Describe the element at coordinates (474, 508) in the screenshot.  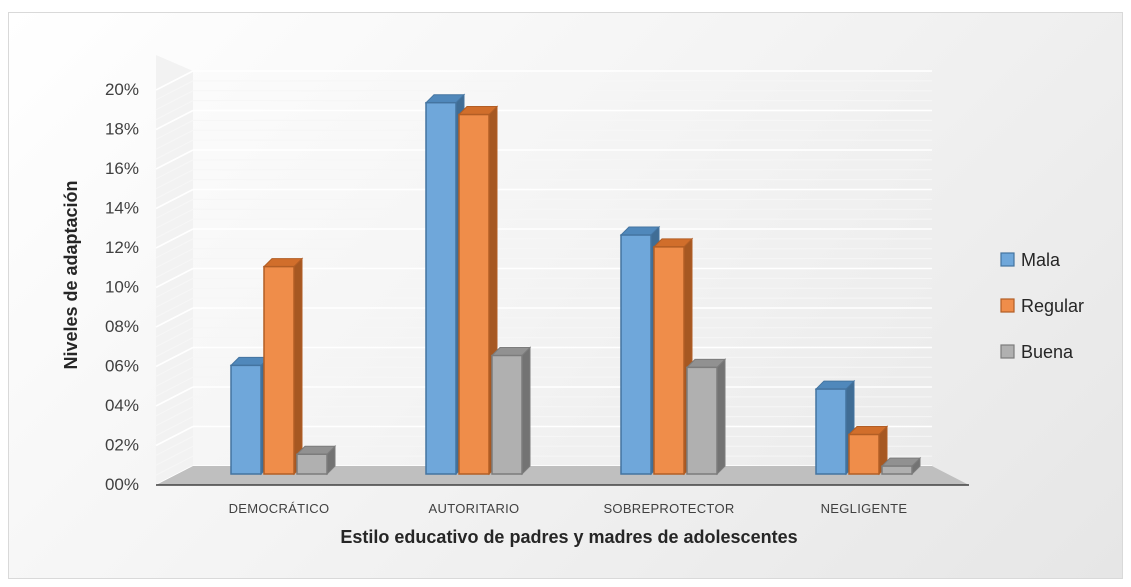
I see `x-category-label: AUTORITARIO` at that location.